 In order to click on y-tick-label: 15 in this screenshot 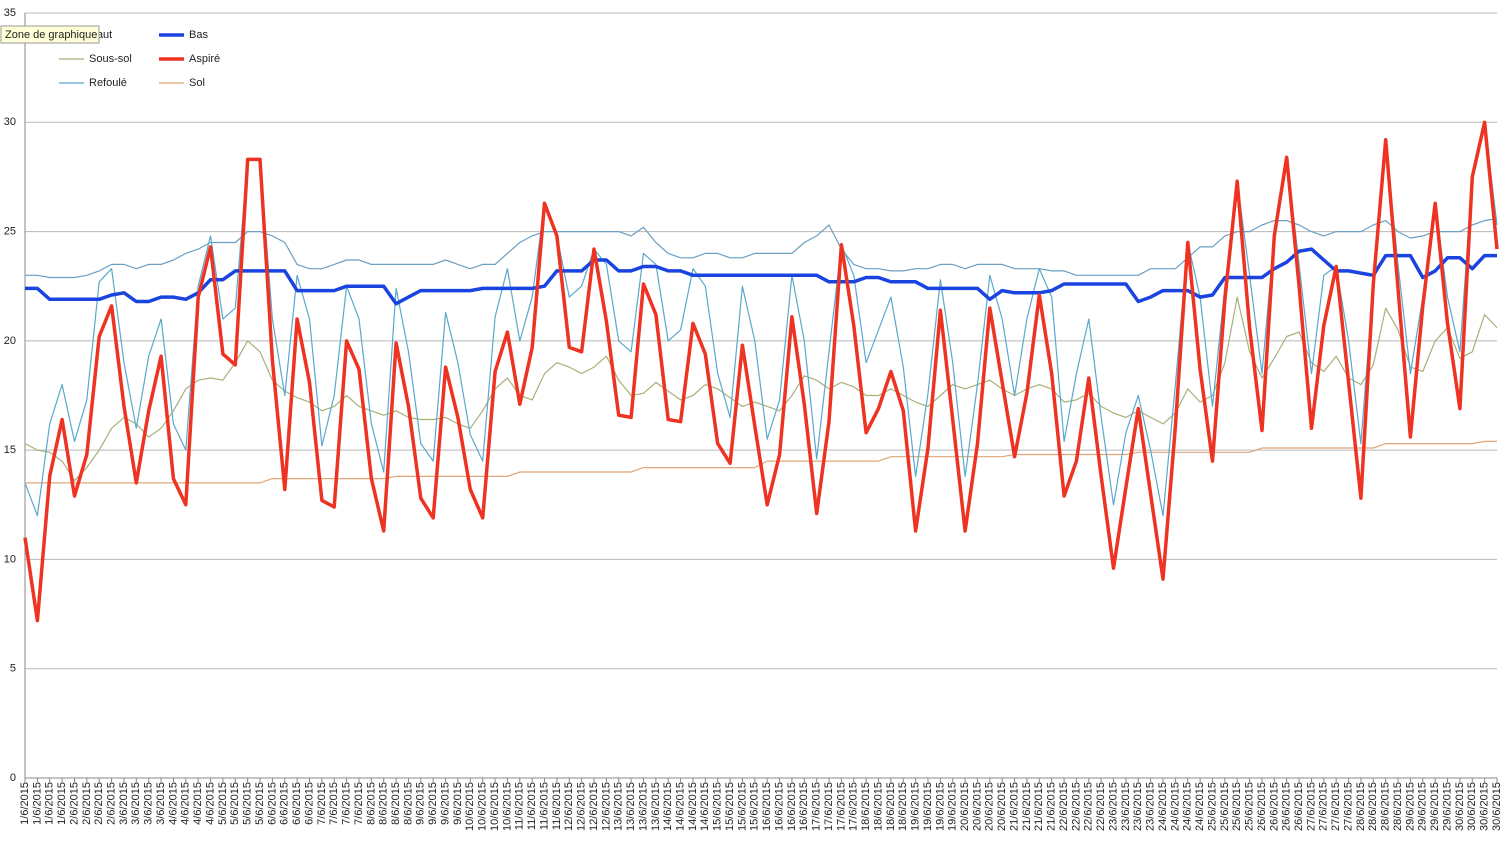, I will do `click(10, 450)`.